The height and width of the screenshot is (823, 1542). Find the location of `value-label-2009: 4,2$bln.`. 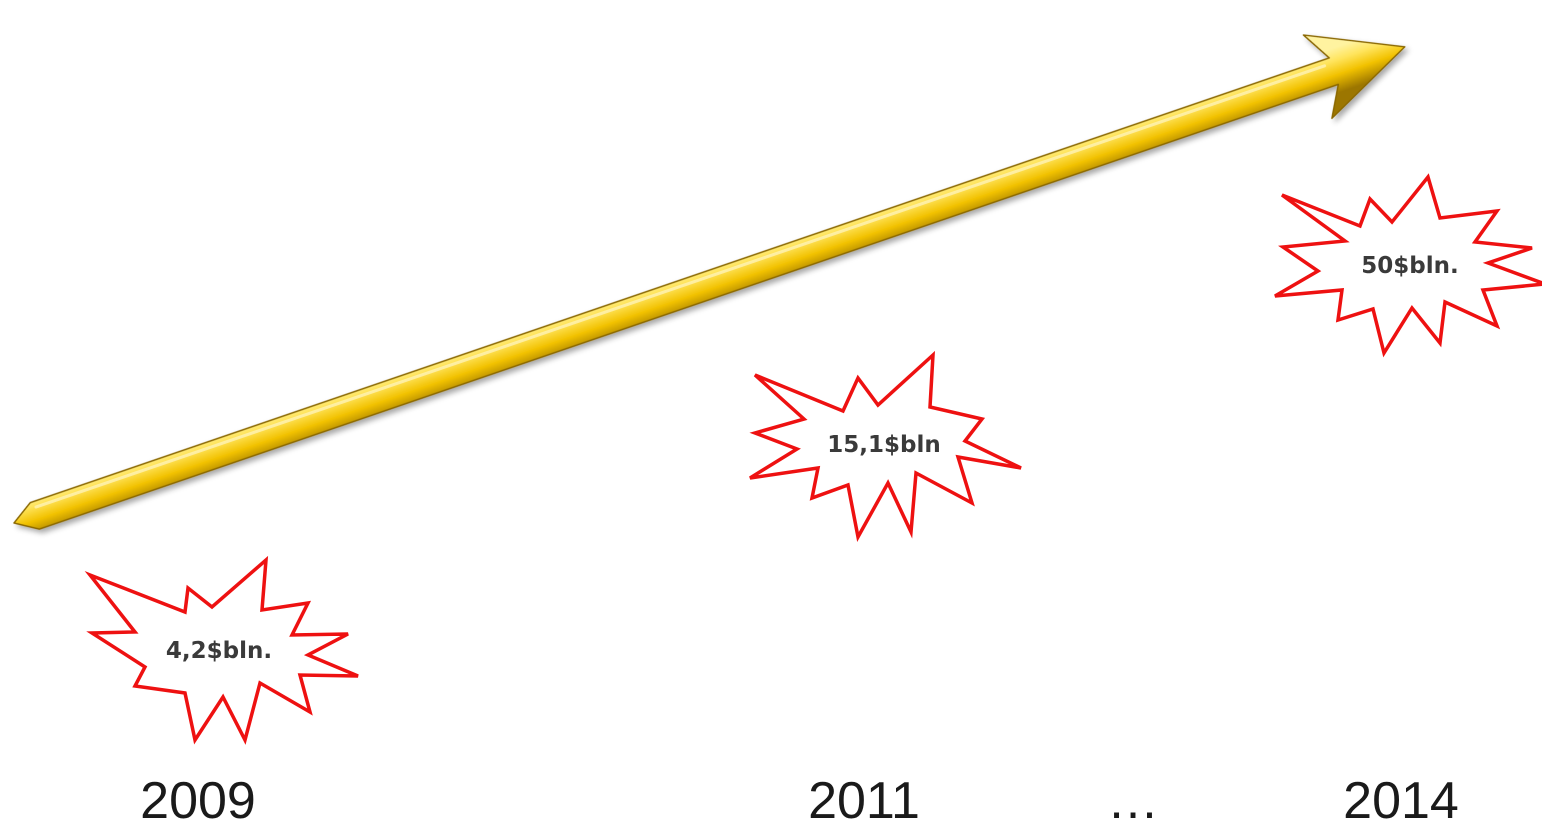

value-label-2009: 4,2$bln. is located at coordinates (219, 651).